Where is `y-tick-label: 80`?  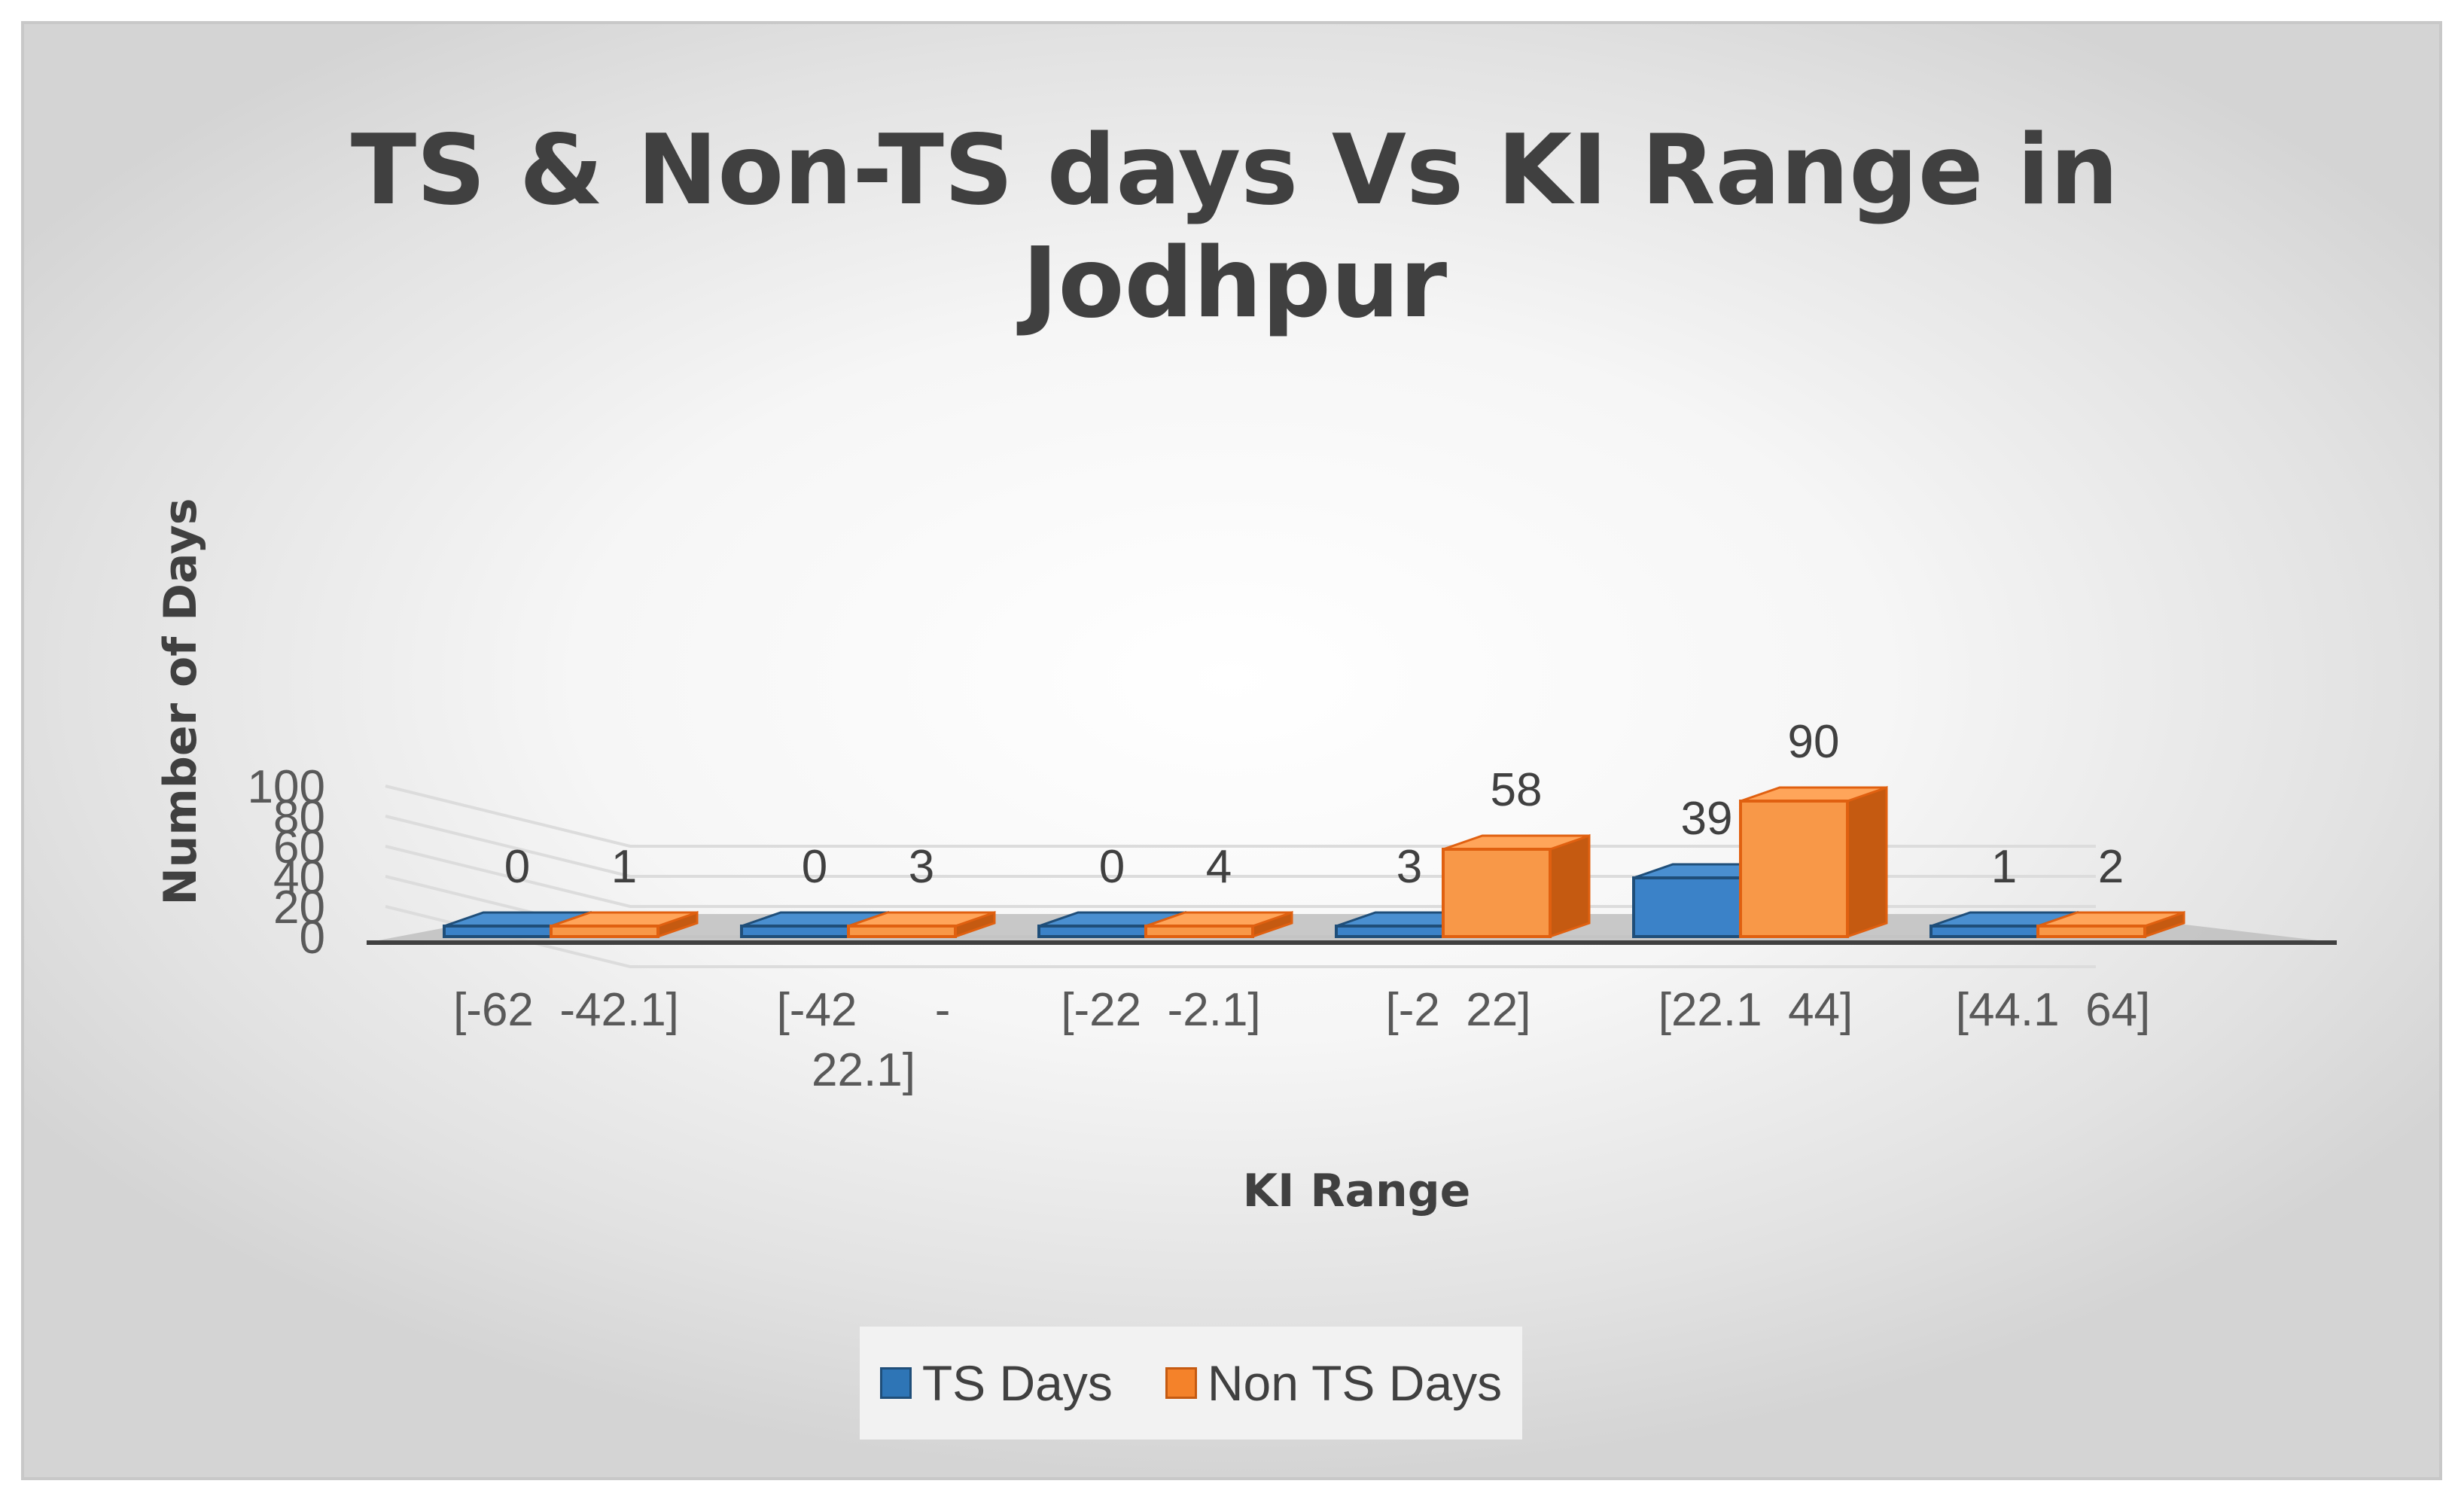 y-tick-label: 80 is located at coordinates (299, 817).